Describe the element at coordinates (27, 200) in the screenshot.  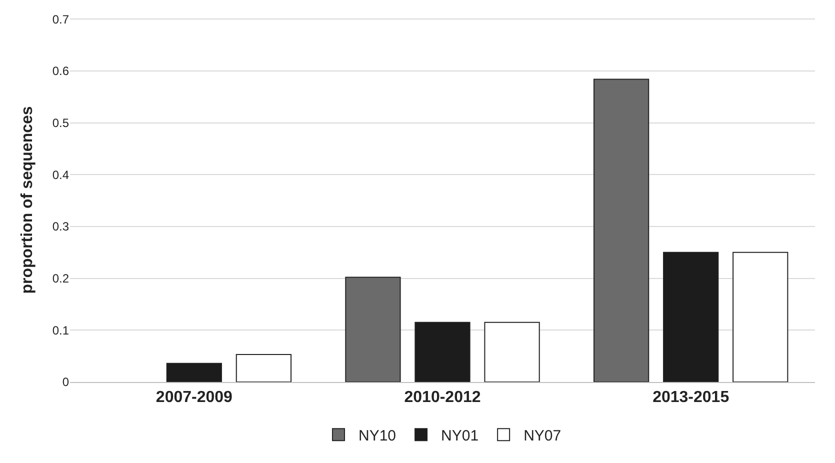
I see `y-axis-title: proportion of sequences` at that location.